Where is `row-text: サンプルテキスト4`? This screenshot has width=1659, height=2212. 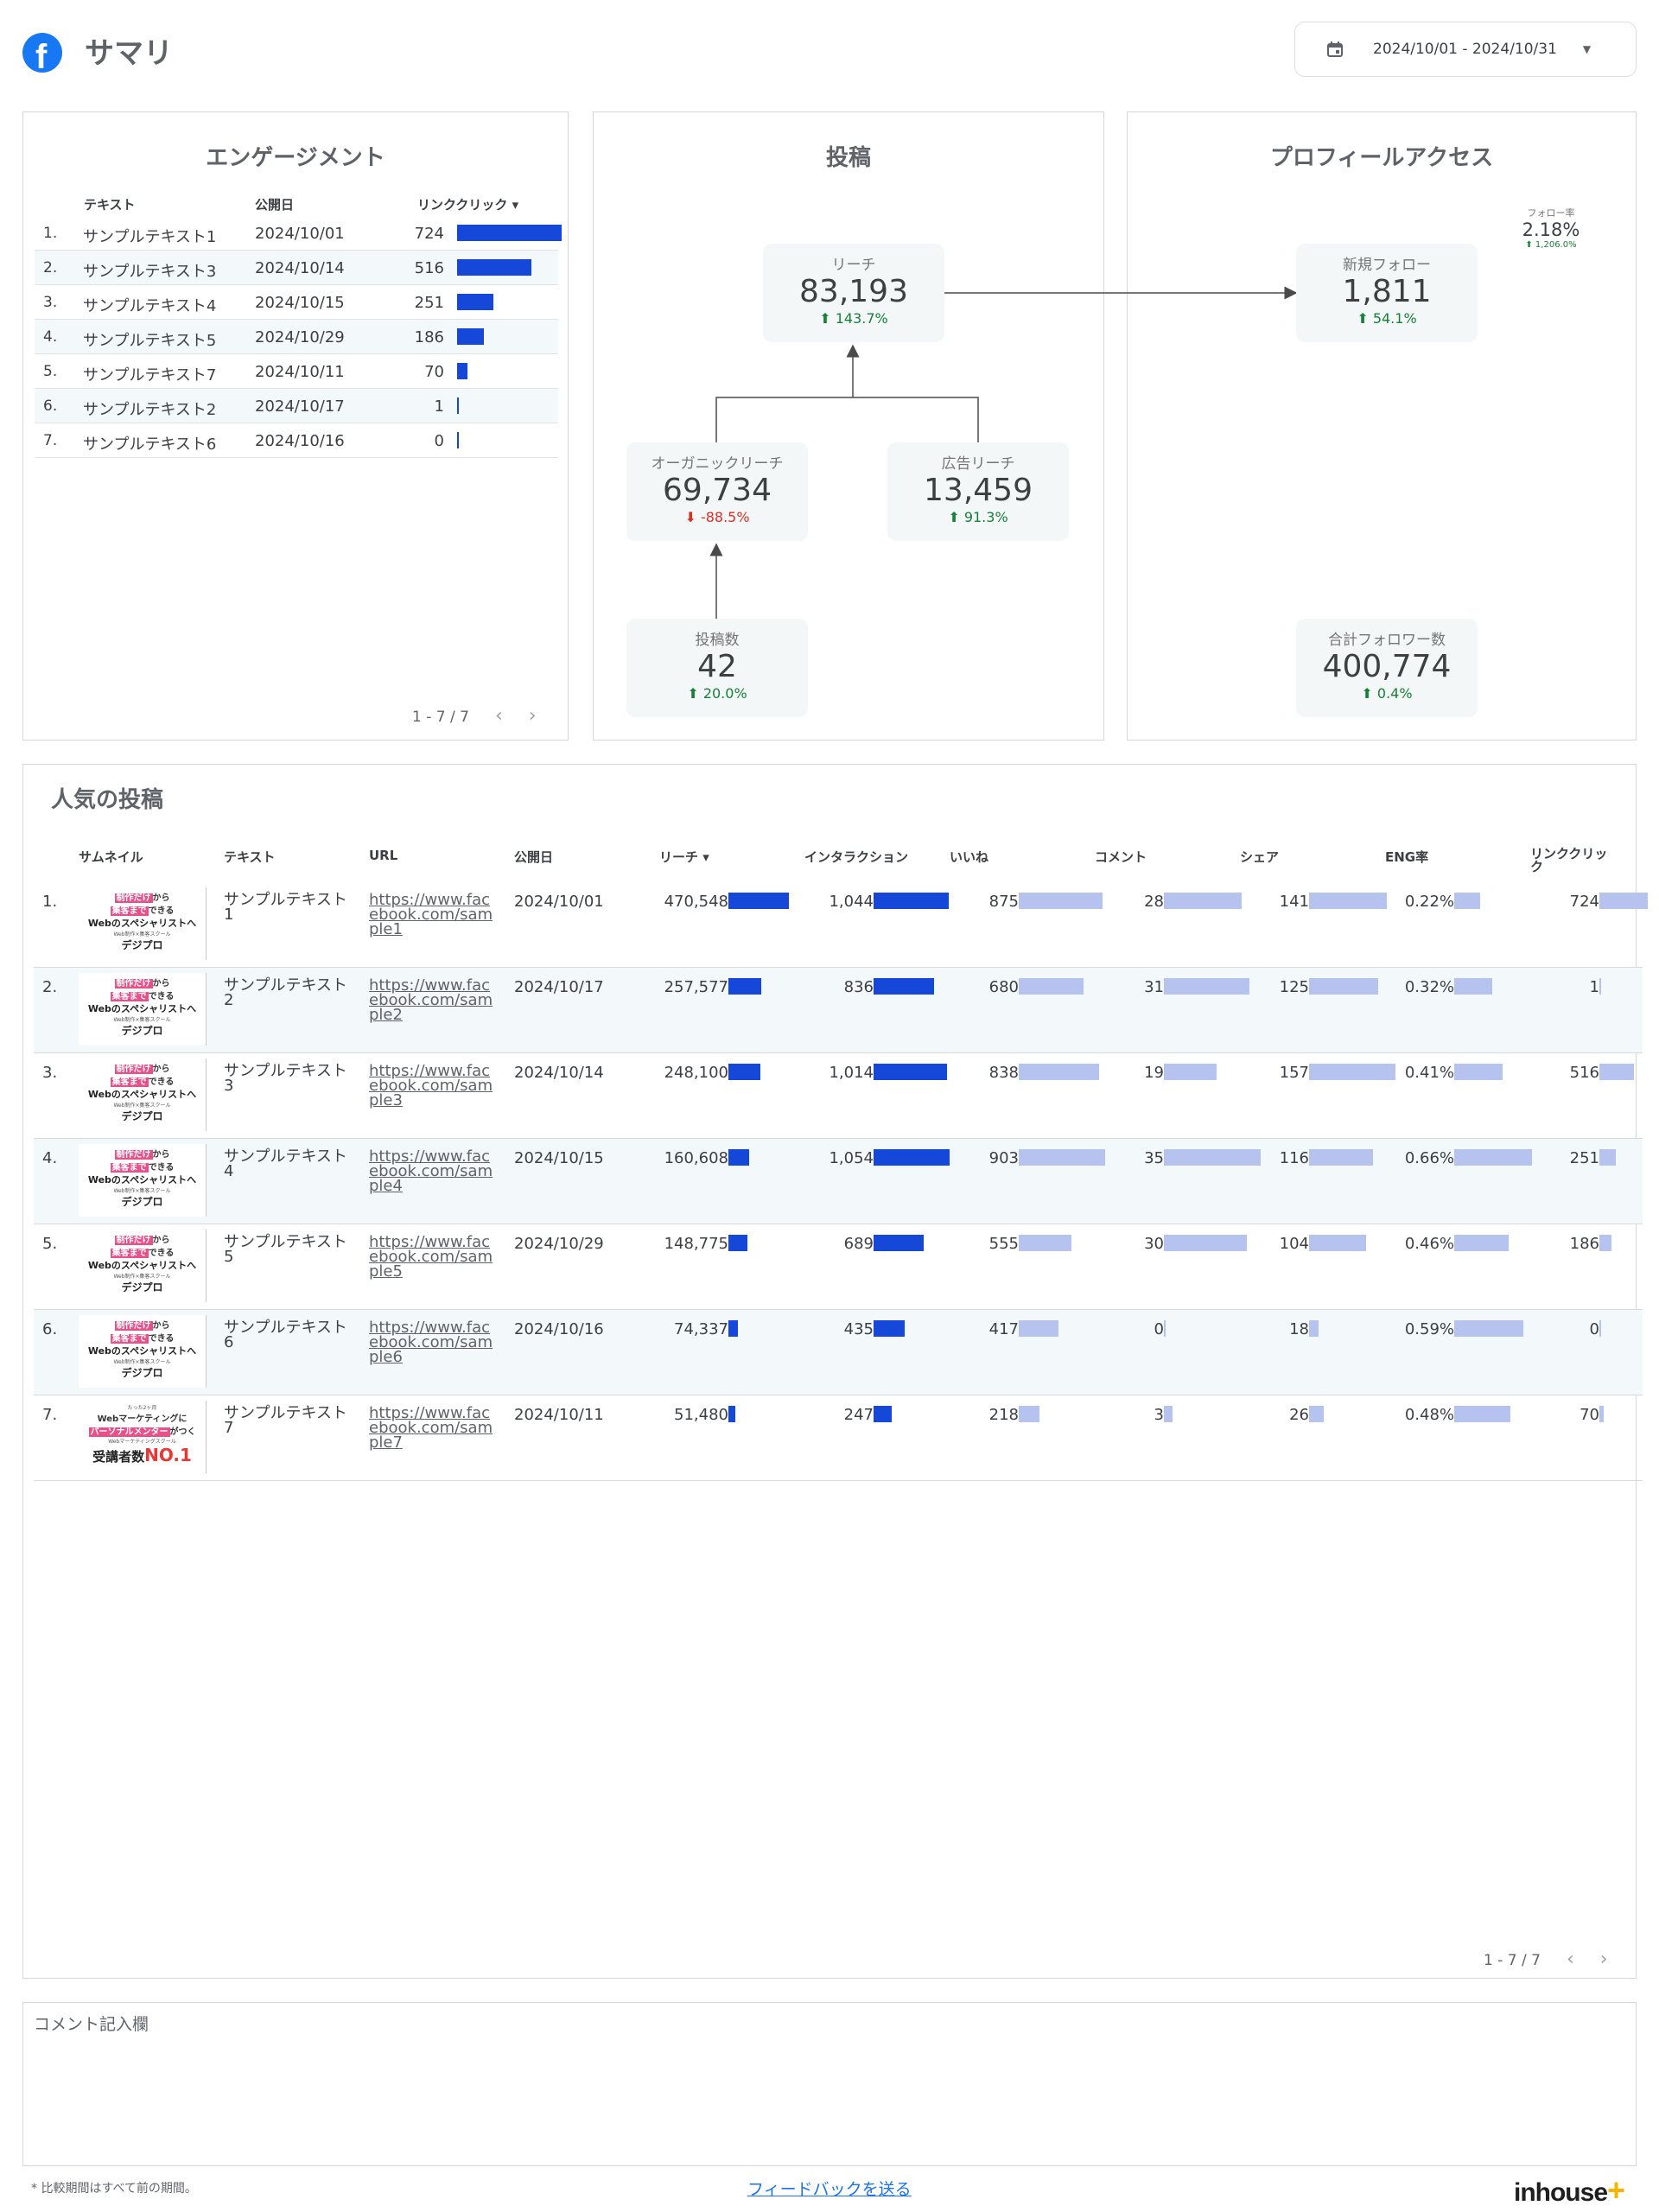
row-text: サンプルテキスト4 is located at coordinates (150, 306).